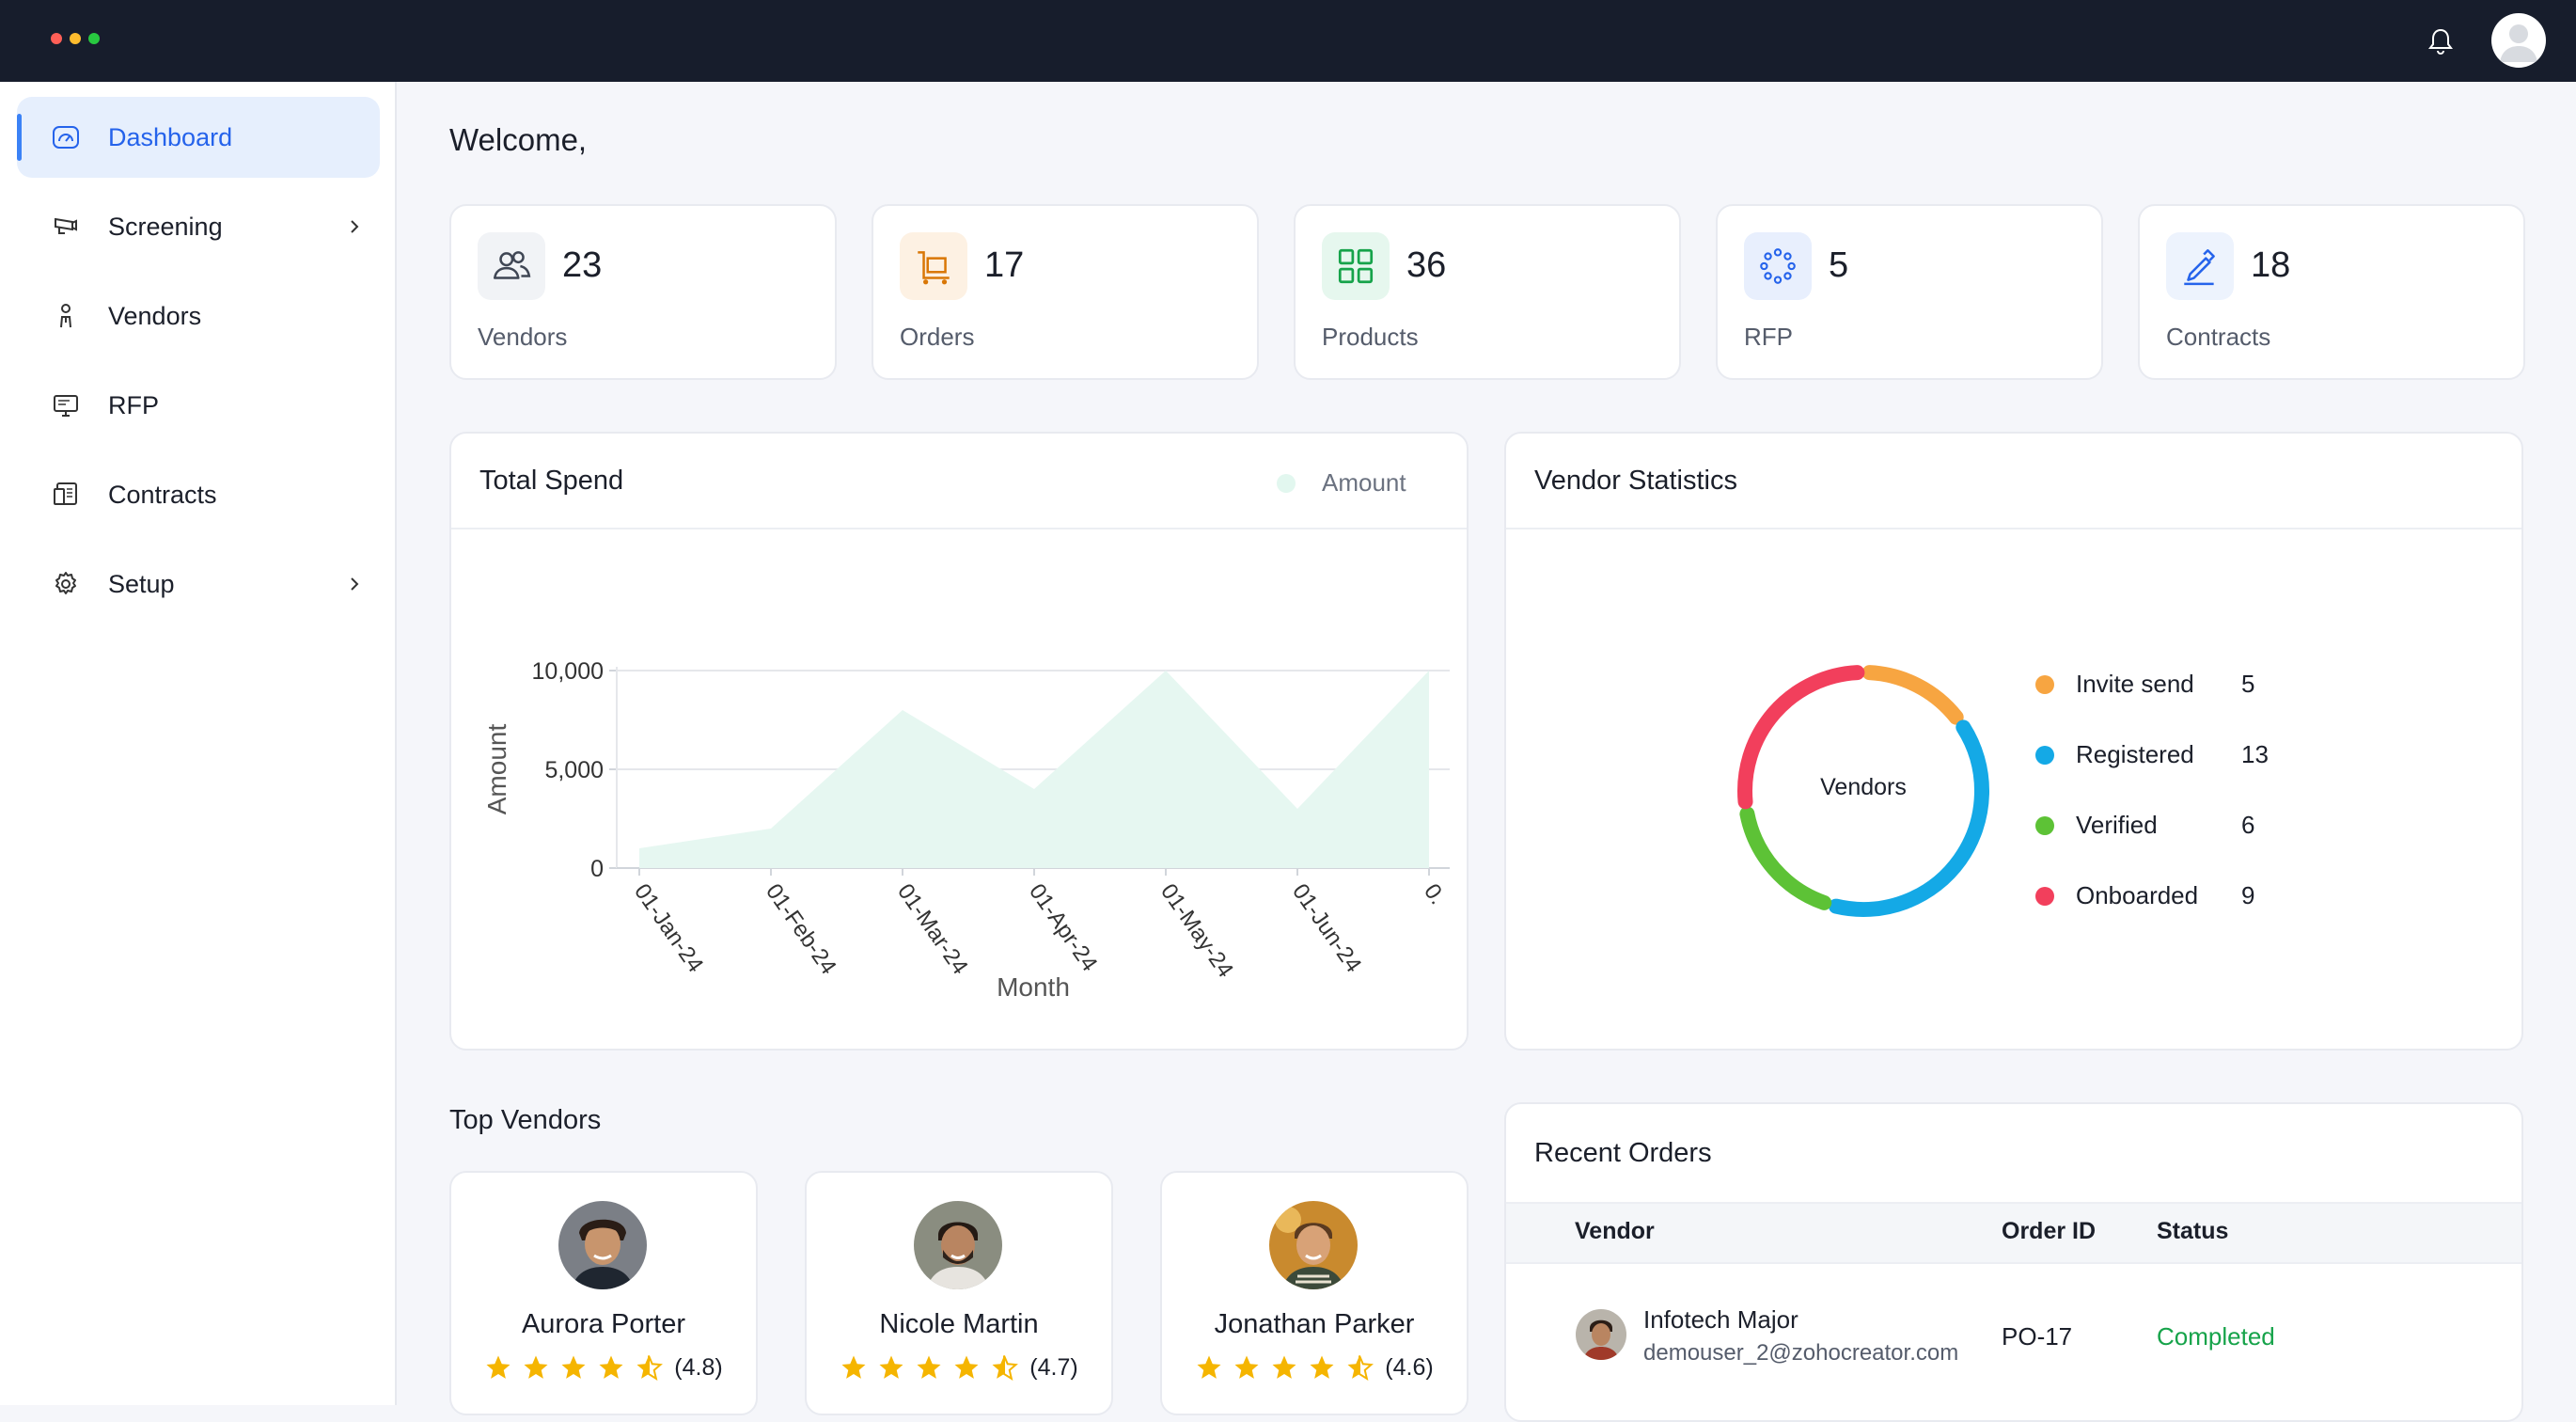 The height and width of the screenshot is (1422, 2576). I want to click on x-tick-label: 0., so click(1435, 894).